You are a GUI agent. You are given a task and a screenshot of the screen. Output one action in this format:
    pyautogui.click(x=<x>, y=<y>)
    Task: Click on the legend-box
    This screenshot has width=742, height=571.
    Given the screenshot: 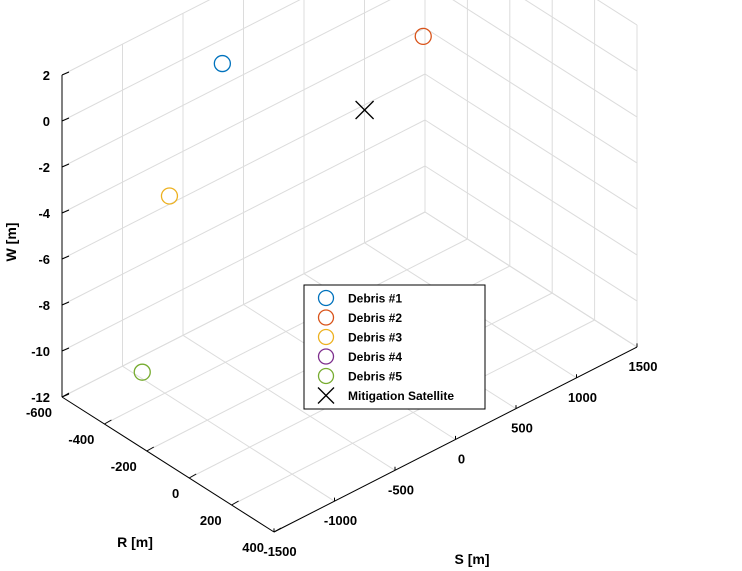 What is the action you would take?
    pyautogui.click(x=394, y=347)
    